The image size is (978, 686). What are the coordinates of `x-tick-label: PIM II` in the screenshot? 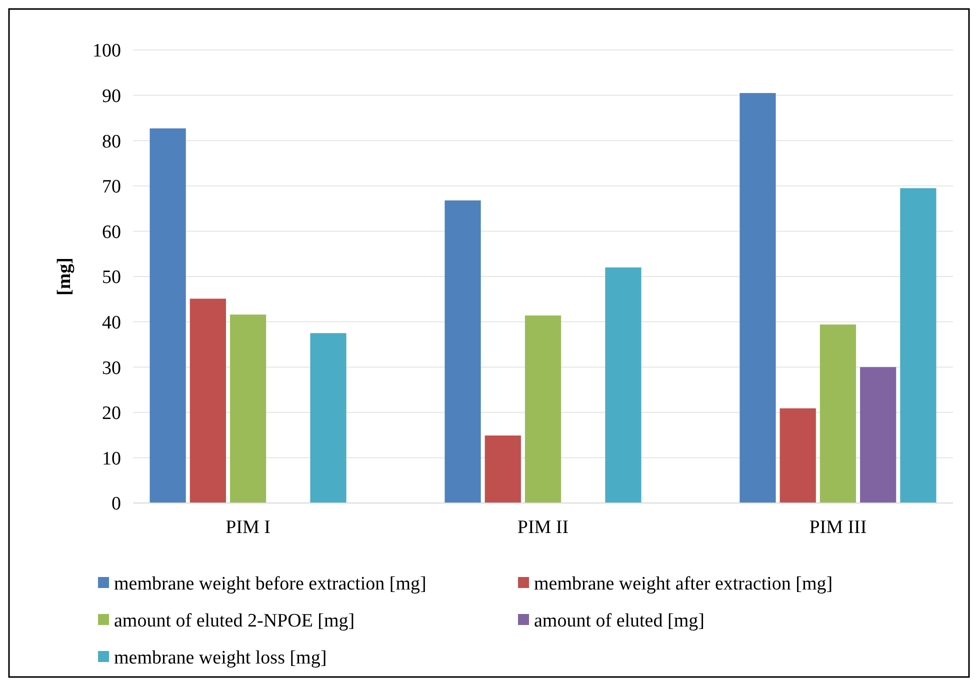 It's located at (543, 527).